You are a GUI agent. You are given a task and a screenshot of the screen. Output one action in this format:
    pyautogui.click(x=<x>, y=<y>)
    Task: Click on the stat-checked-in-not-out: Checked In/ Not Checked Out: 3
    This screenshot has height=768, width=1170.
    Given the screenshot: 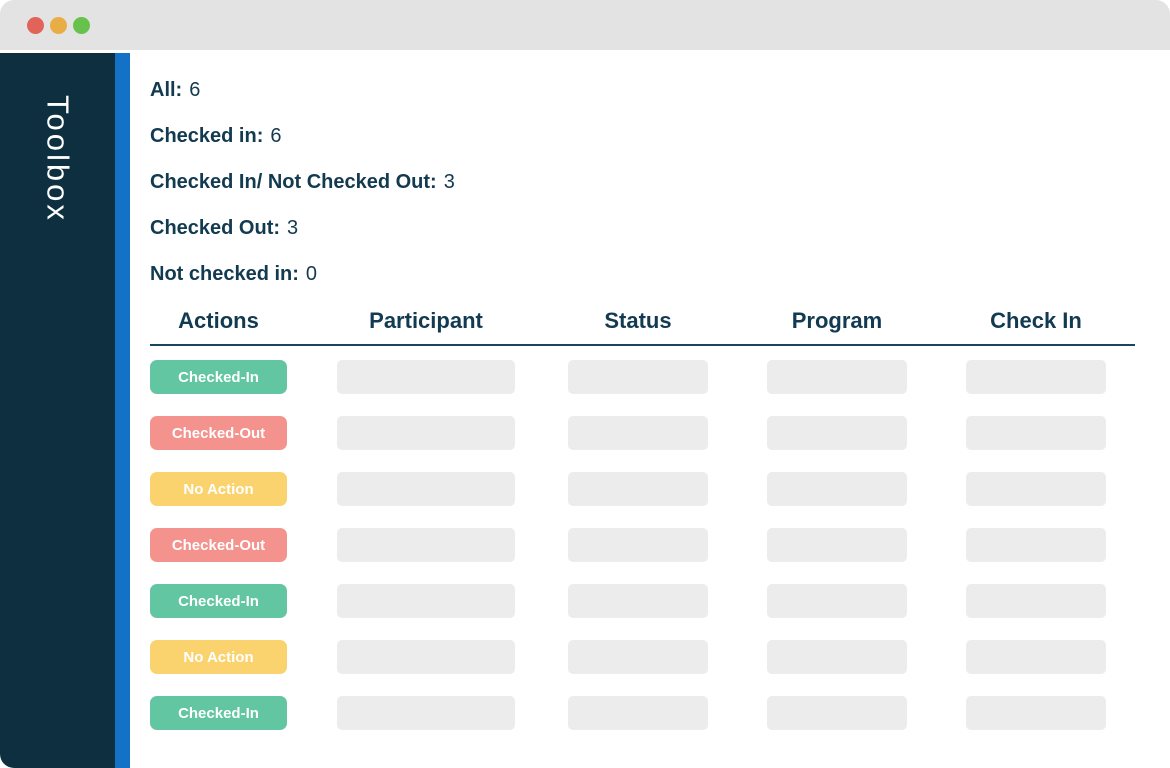 What is the action you would take?
    pyautogui.click(x=660, y=182)
    